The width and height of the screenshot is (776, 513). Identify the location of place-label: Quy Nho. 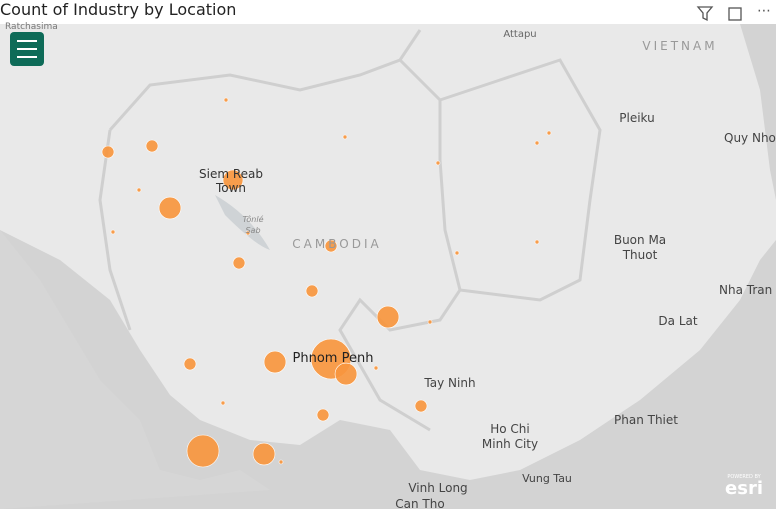
(750, 138).